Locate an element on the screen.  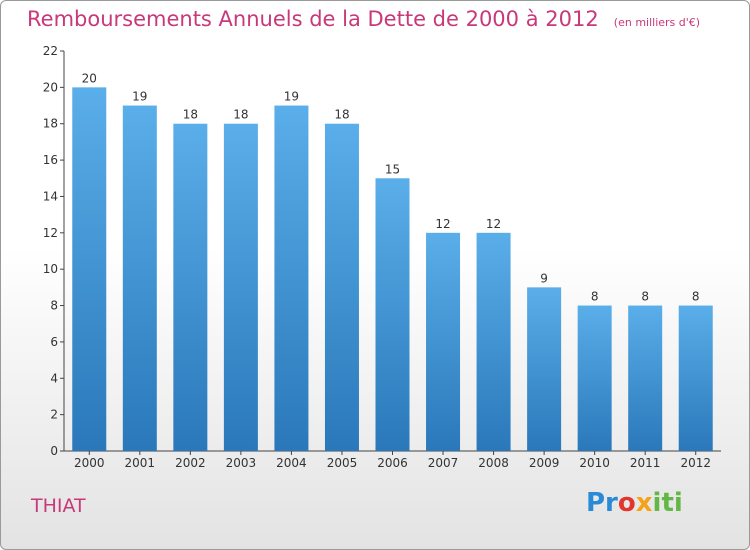
x-tick-label: 2012 is located at coordinates (695, 463).